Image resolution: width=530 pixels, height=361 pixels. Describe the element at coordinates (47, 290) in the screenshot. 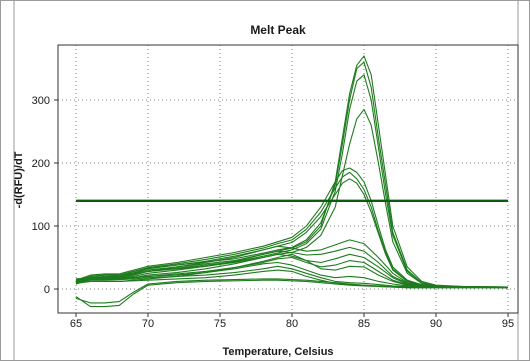

I see `y-tick-label: 0` at that location.